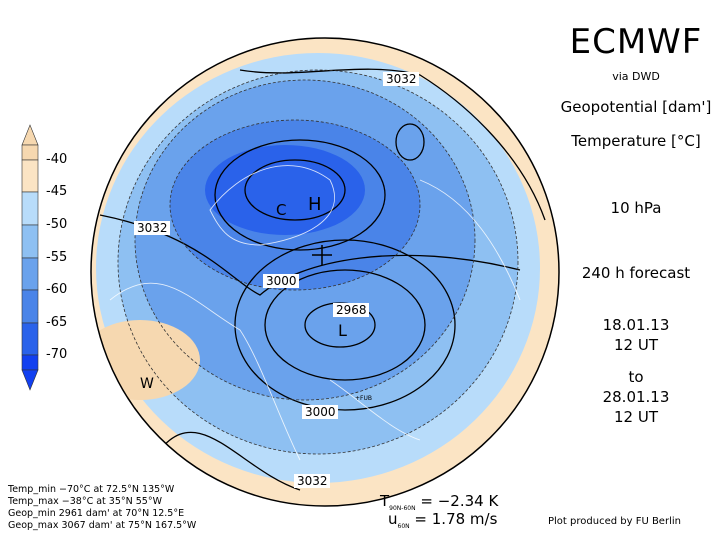 The width and height of the screenshot is (727, 541). Describe the element at coordinates (636, 141) in the screenshot. I see `field-temperature: Temperature [°C]` at that location.